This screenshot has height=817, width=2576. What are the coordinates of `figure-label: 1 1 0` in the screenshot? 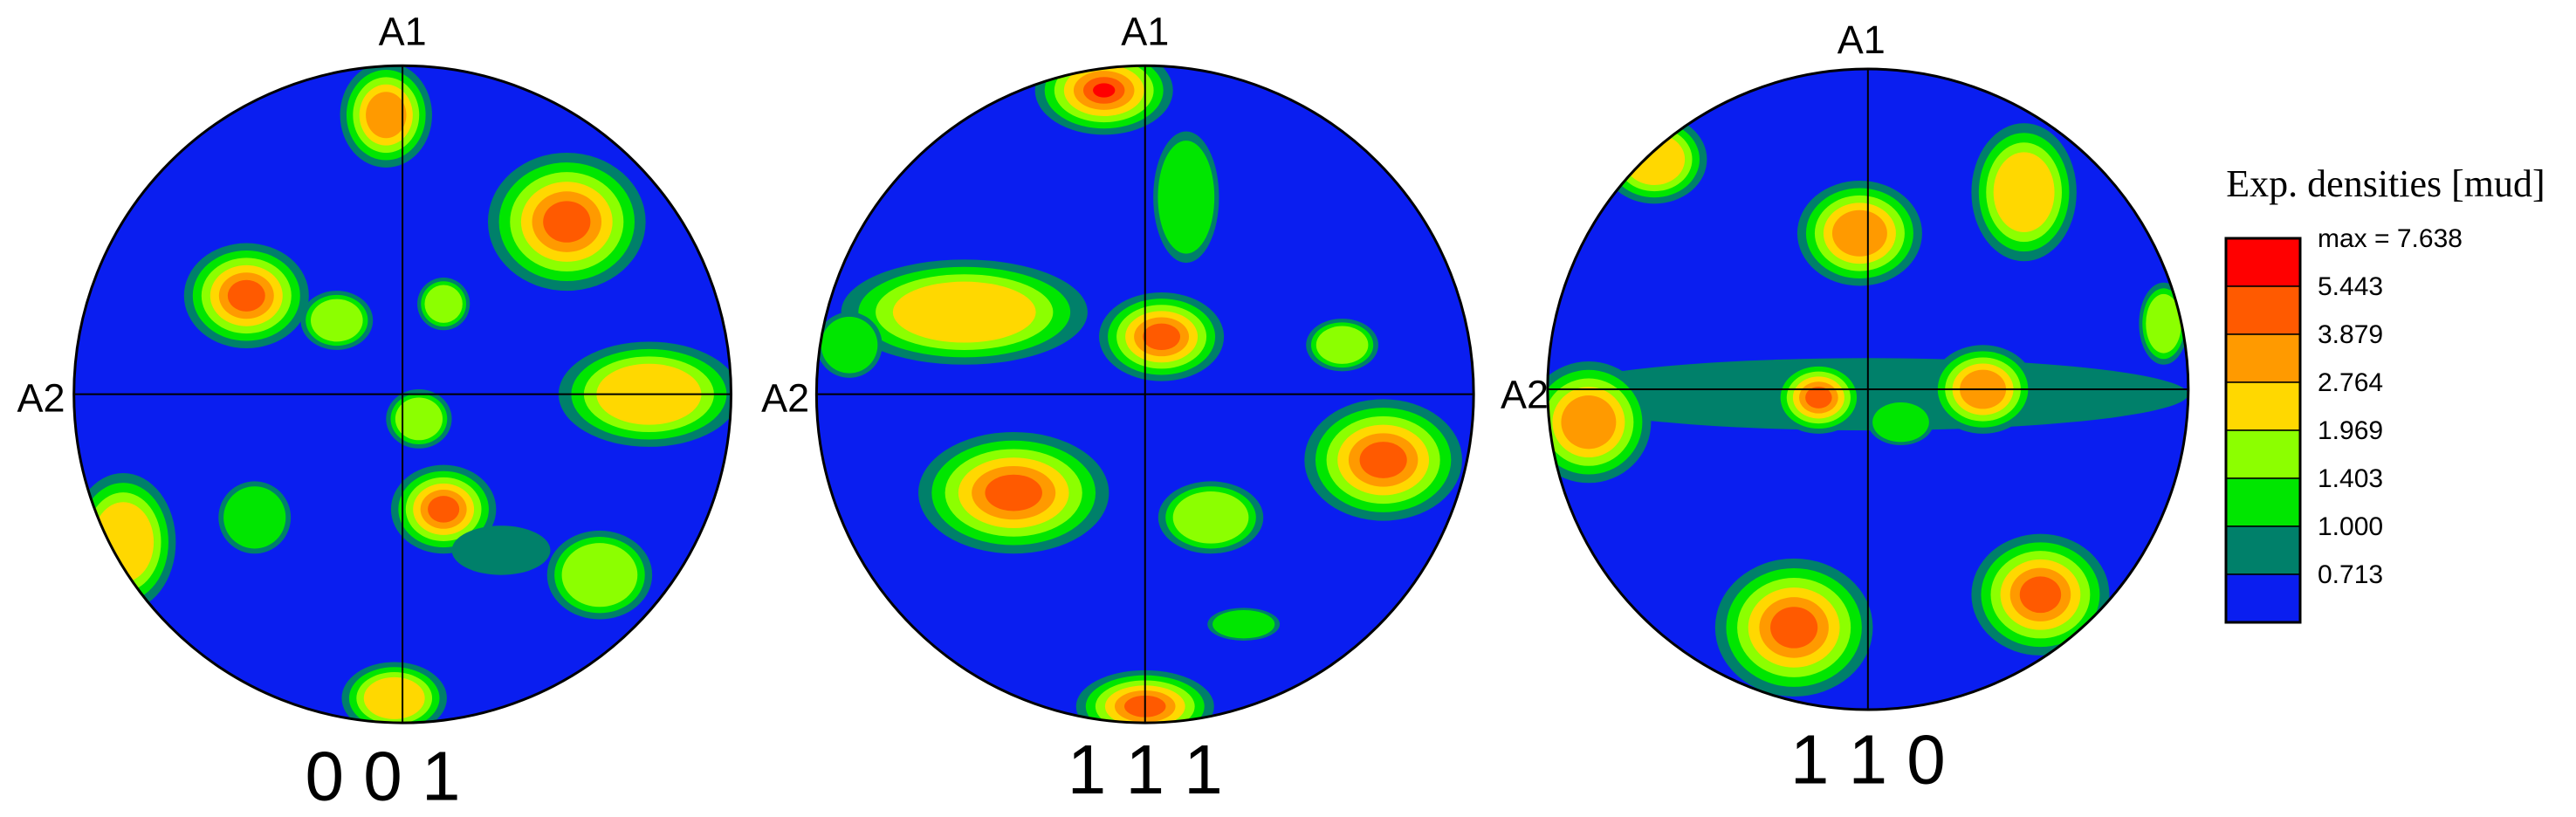 It's located at (1868, 759).